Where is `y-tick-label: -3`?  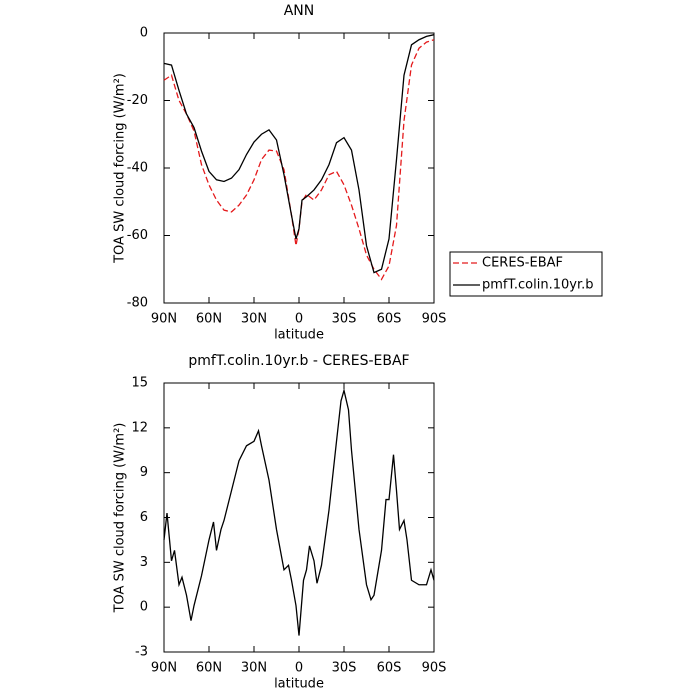
y-tick-label: -3 is located at coordinates (141, 652).